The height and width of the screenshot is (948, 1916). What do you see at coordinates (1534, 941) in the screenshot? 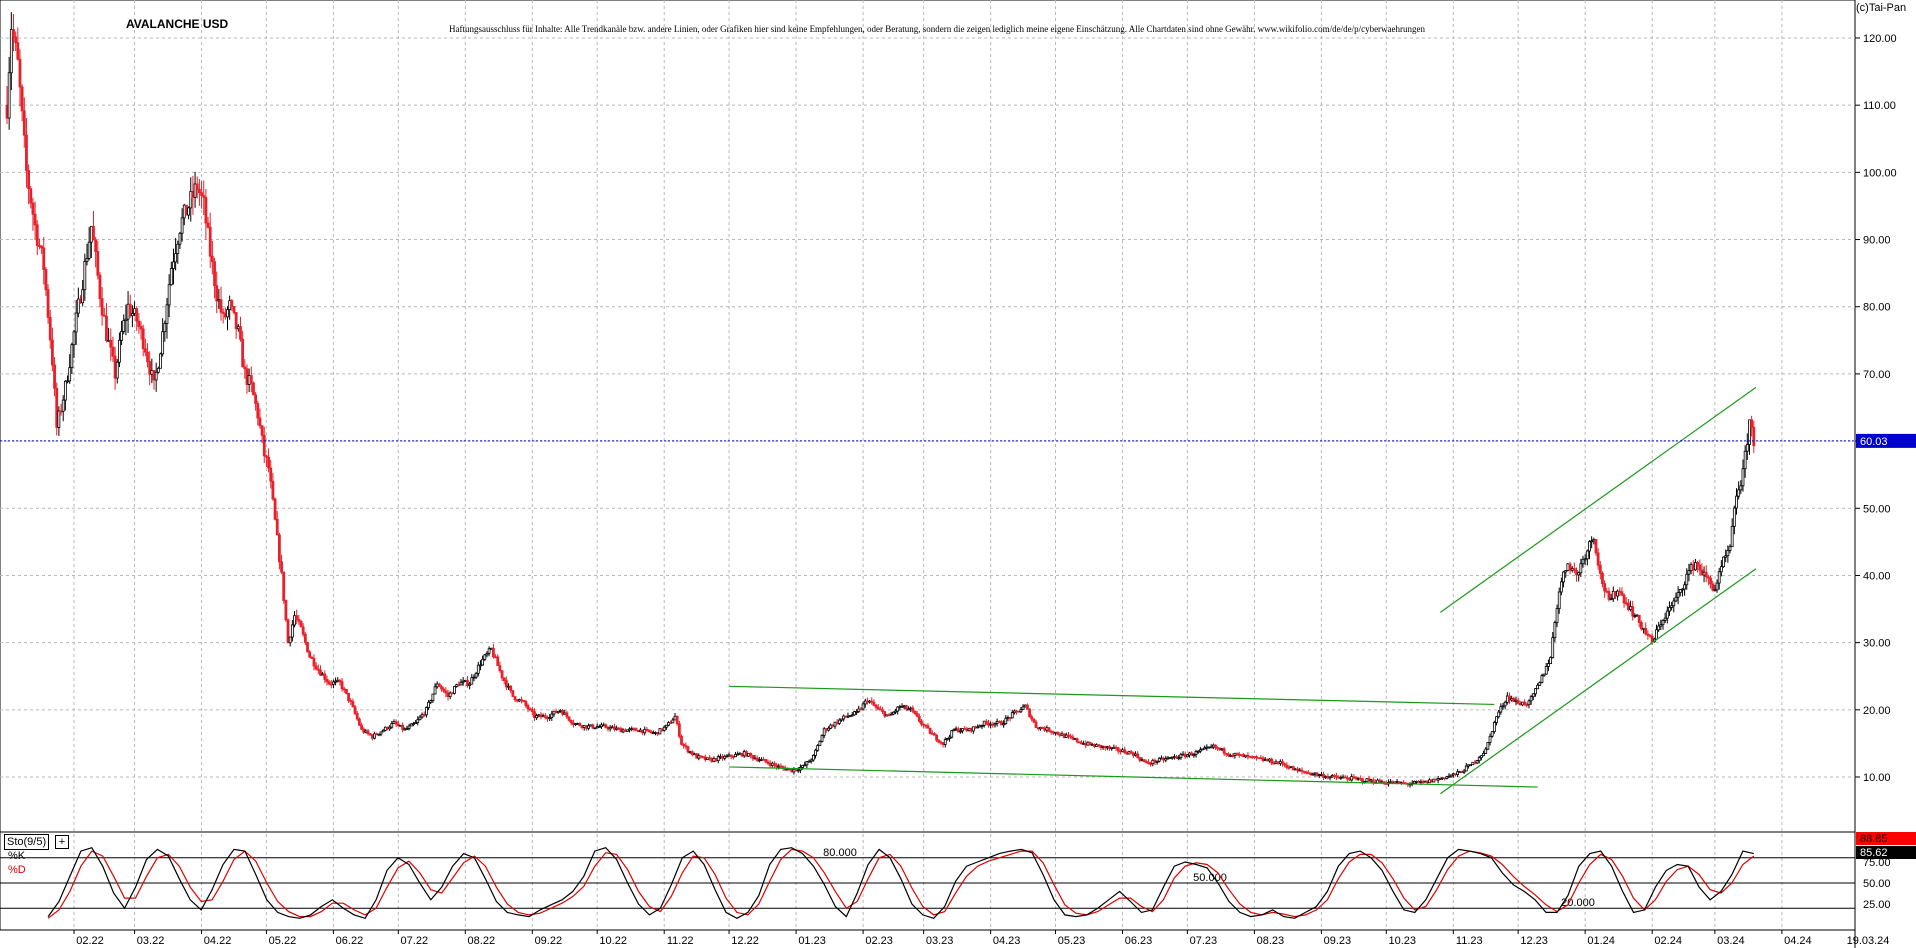
I see `x-tick-label: 12.23` at bounding box center [1534, 941].